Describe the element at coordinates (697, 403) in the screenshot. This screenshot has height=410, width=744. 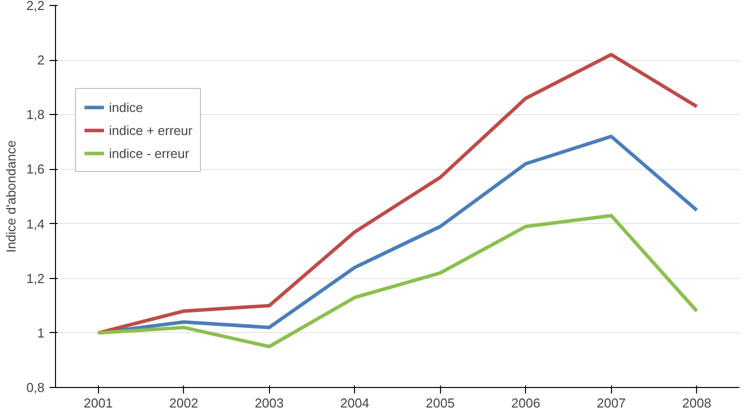
I see `x-tick-label: 2008` at that location.